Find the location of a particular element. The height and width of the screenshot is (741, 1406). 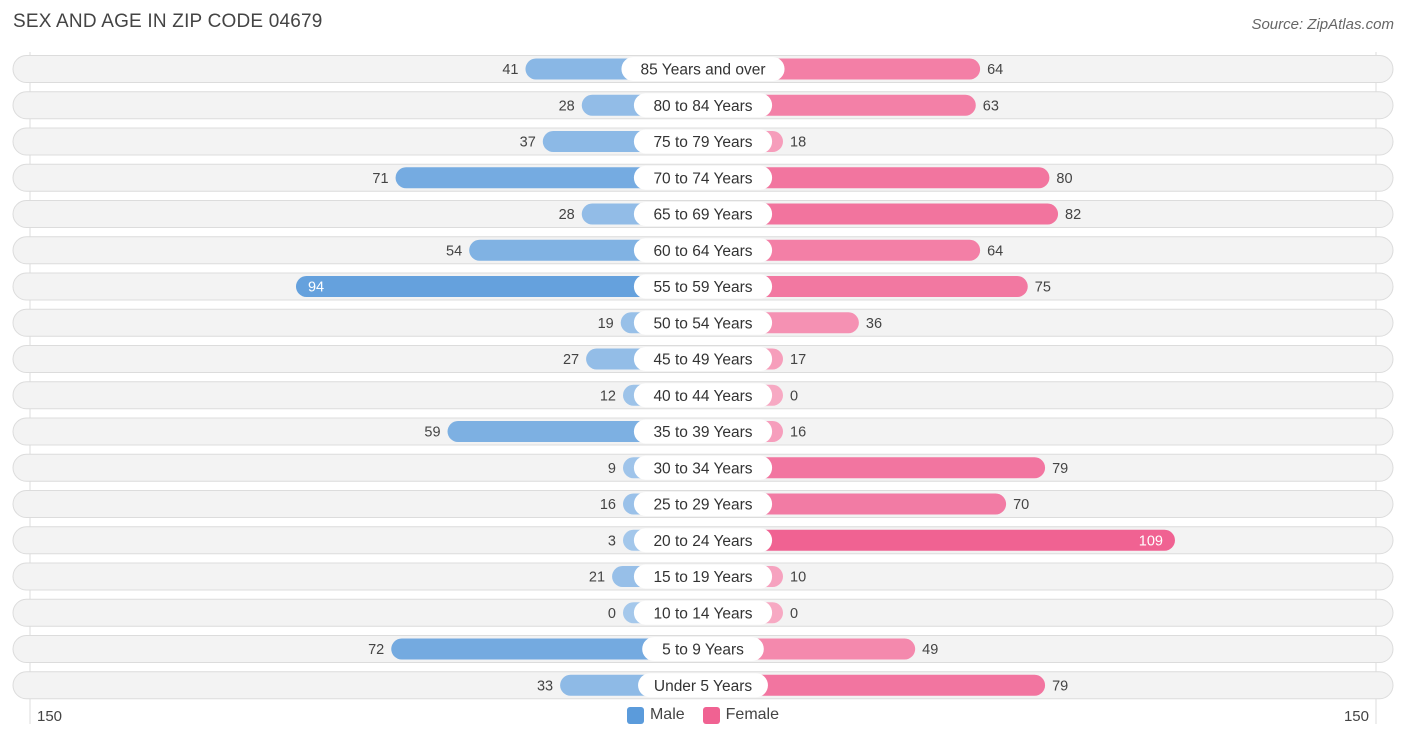

legend-item-male: Male is located at coordinates (655, 715).